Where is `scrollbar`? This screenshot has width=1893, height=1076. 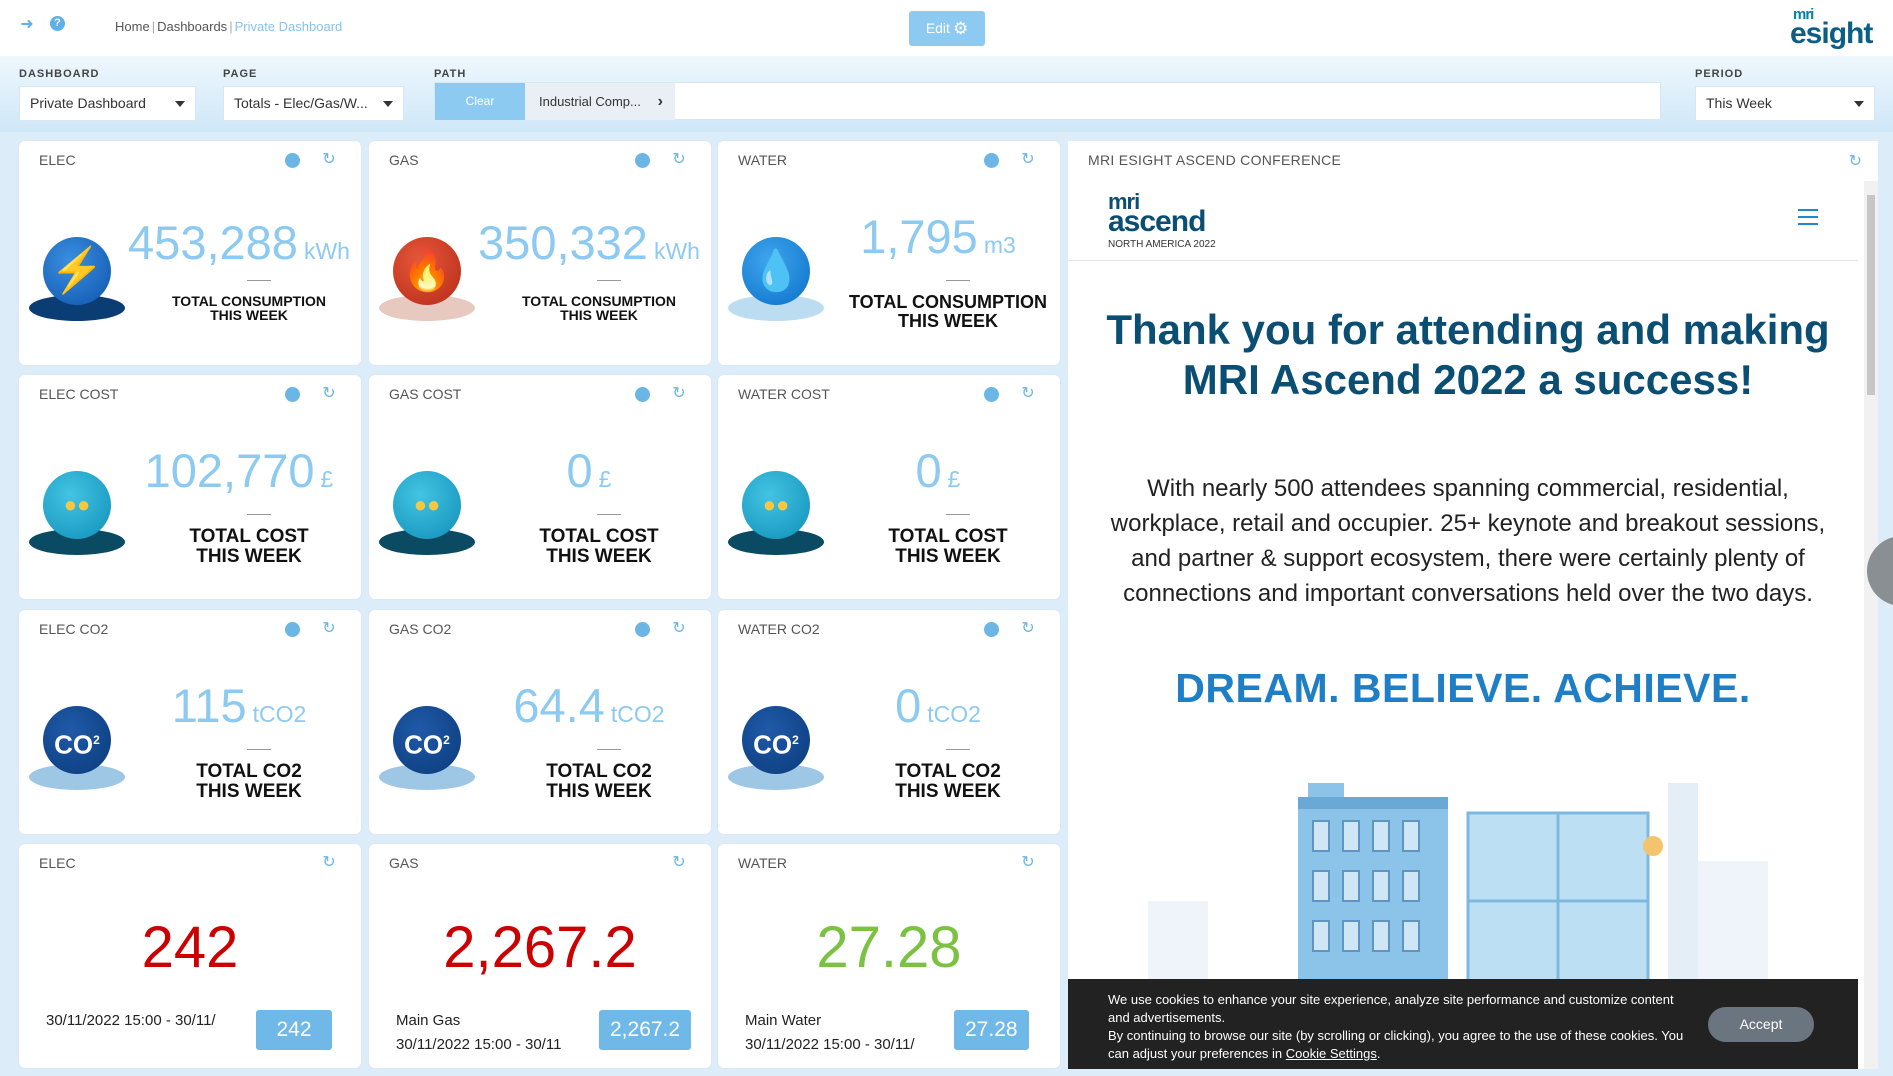
scrollbar is located at coordinates (1871, 625).